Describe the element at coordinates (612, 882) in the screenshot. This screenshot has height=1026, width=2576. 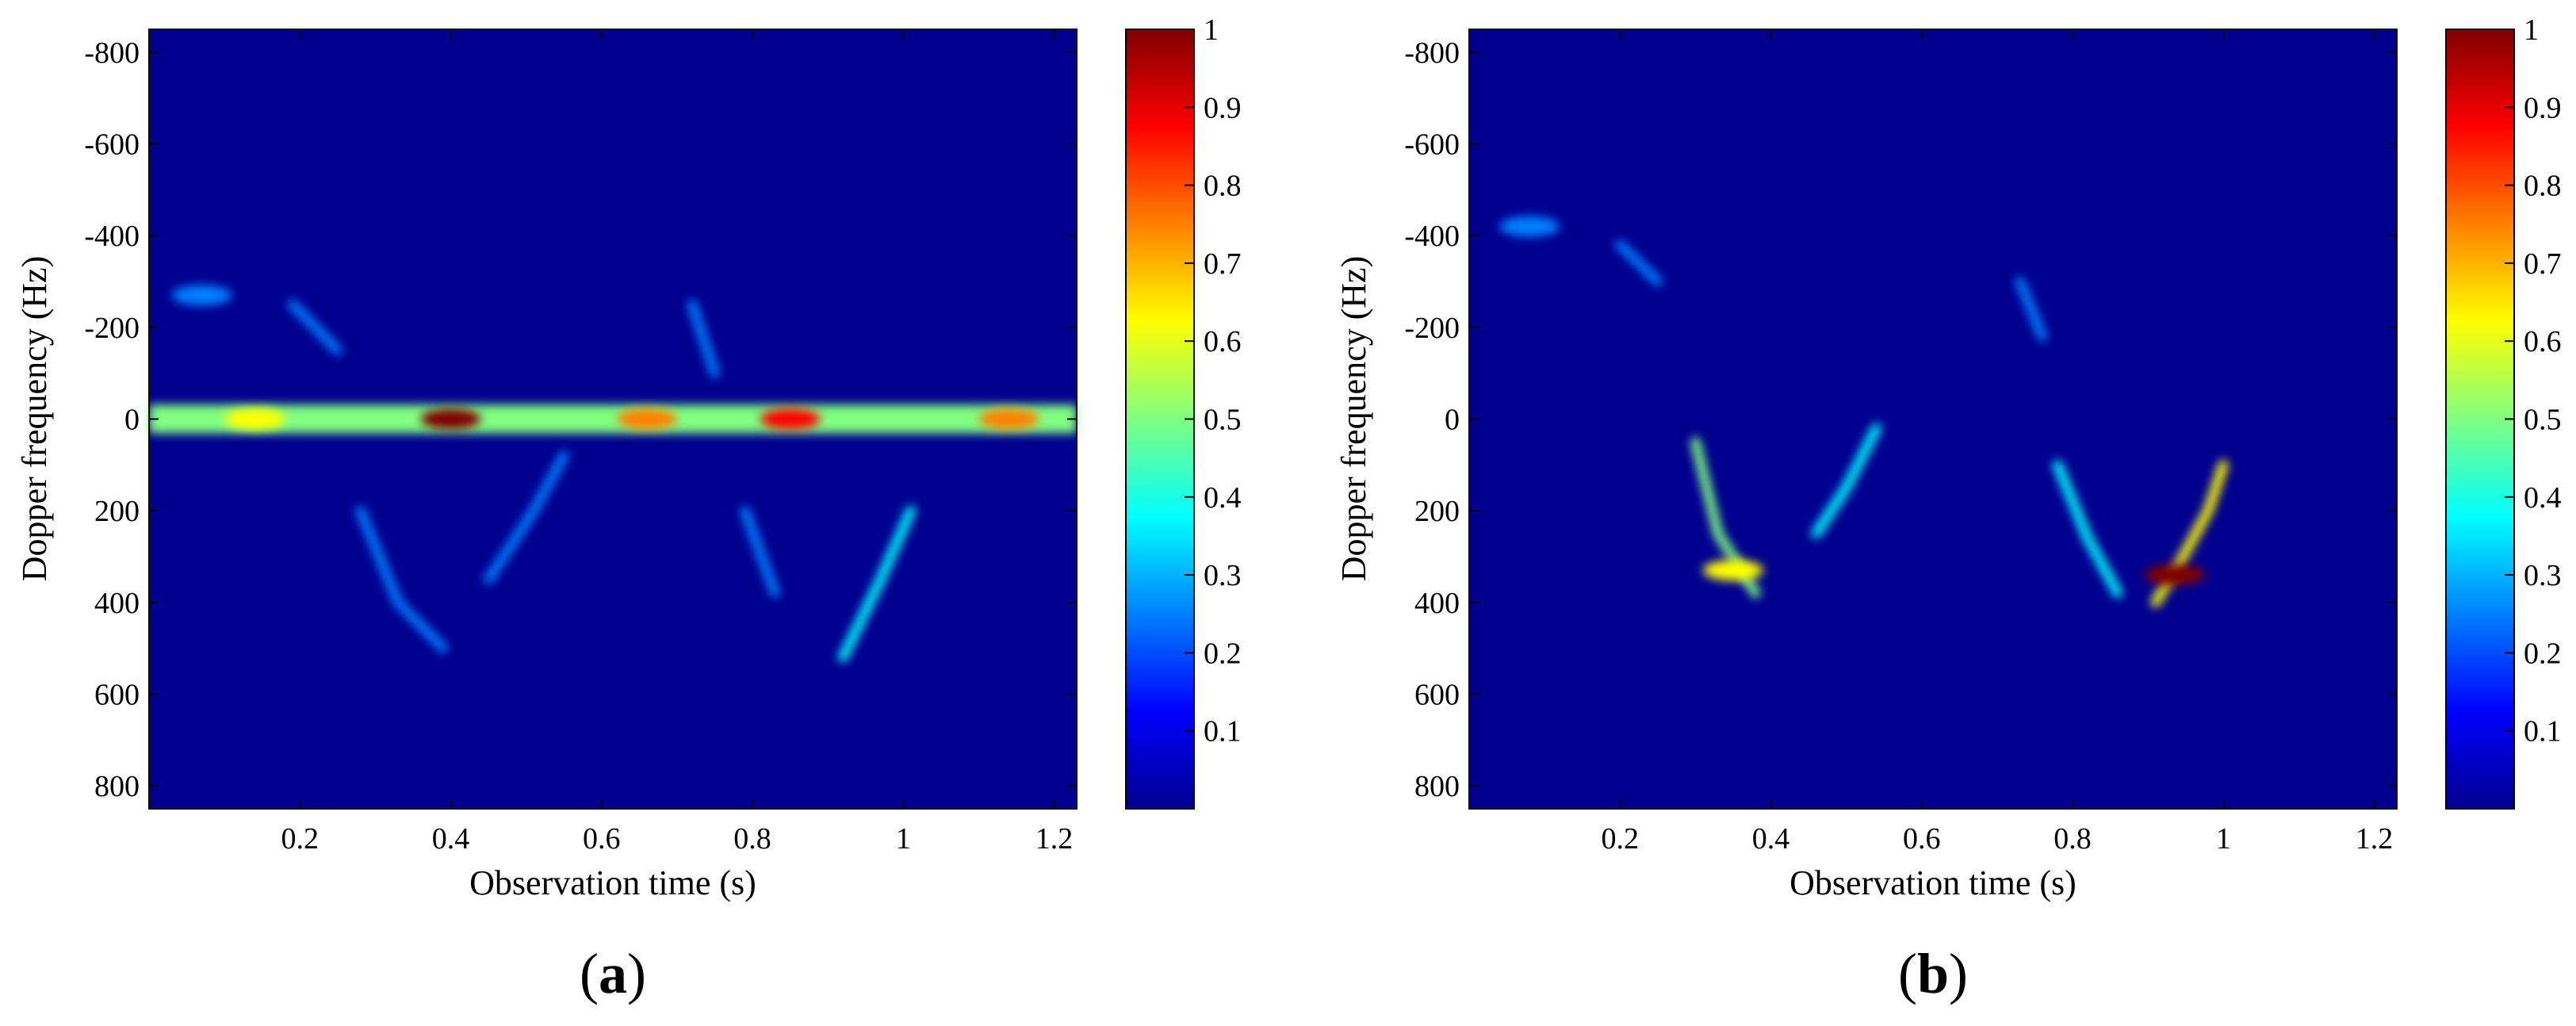
I see `x-axis-label-a: Observation time (s)` at that location.